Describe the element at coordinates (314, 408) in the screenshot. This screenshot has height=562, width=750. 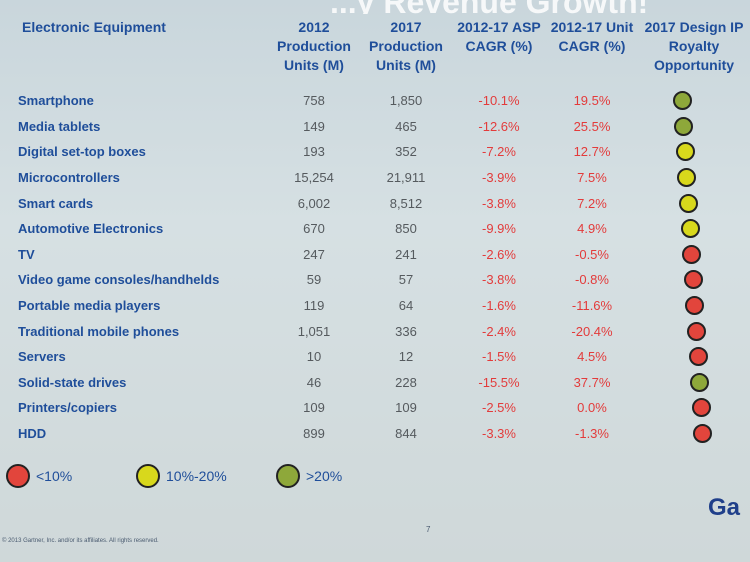
I see `prod-2012-value: 109` at that location.